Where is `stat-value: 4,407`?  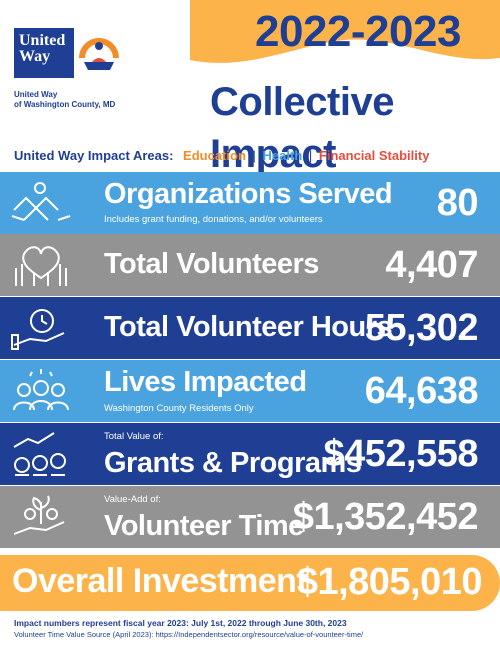 stat-value: 4,407 is located at coordinates (431, 265).